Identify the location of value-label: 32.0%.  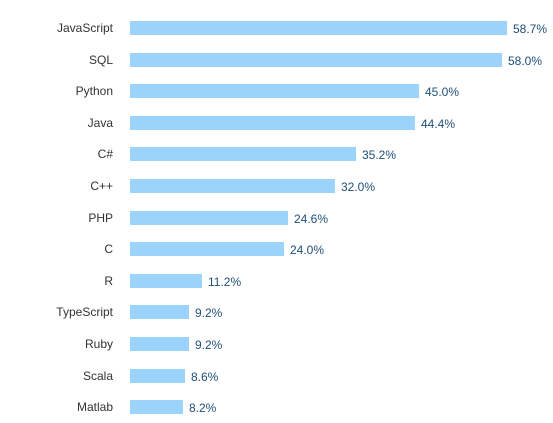
(358, 187).